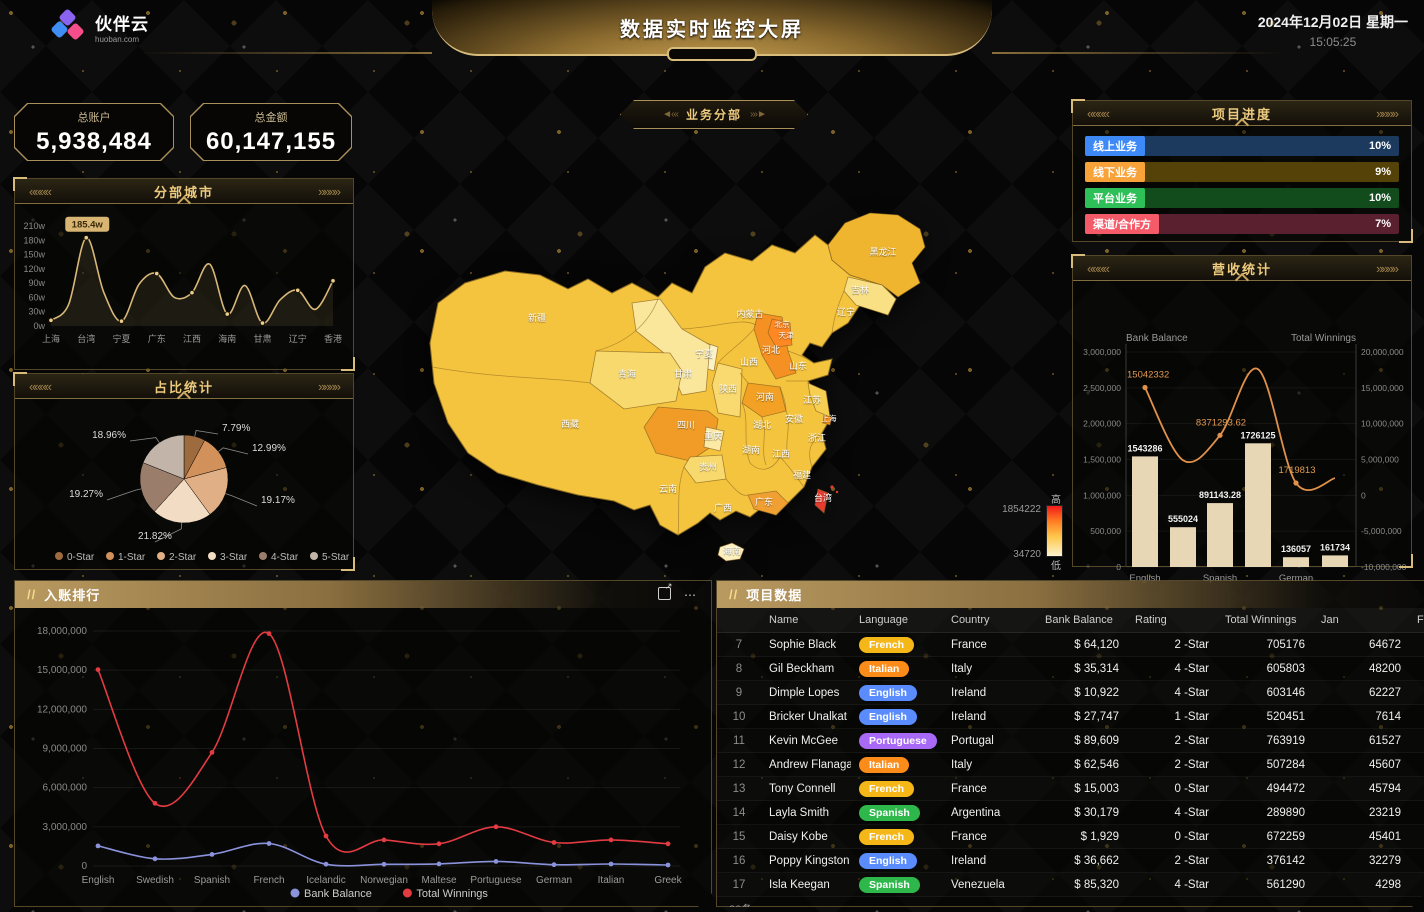 This screenshot has width=1424, height=912. Describe the element at coordinates (1151, 620) in the screenshot. I see `column-header: Rating` at that location.